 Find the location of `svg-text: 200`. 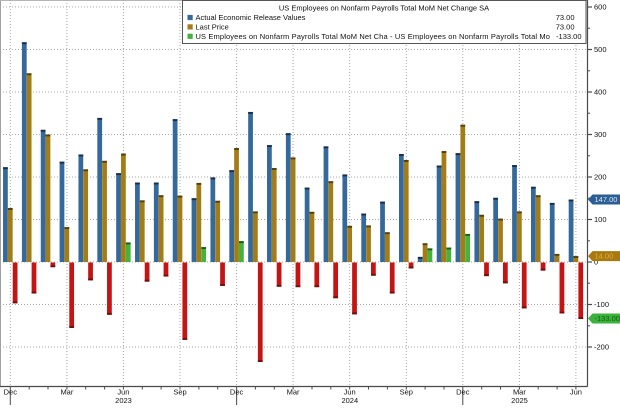

svg-text: 200 is located at coordinates (600, 177).